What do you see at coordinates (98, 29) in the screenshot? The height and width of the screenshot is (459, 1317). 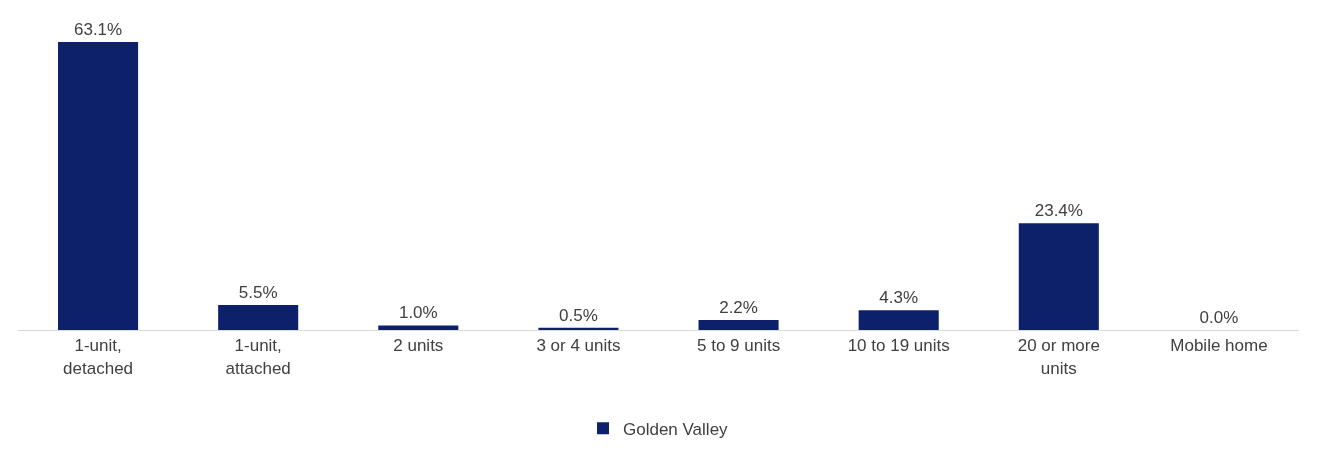 I see `data-label: 63.1%` at bounding box center [98, 29].